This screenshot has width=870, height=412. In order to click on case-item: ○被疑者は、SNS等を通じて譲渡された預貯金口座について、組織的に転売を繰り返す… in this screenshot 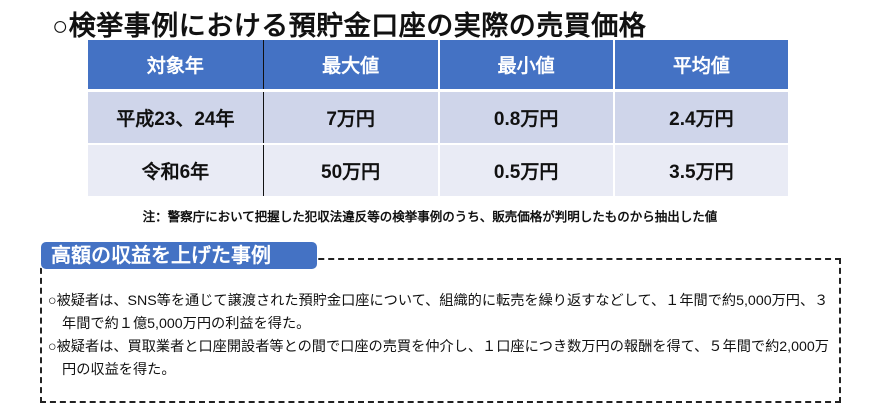, I will do `click(438, 312)`.